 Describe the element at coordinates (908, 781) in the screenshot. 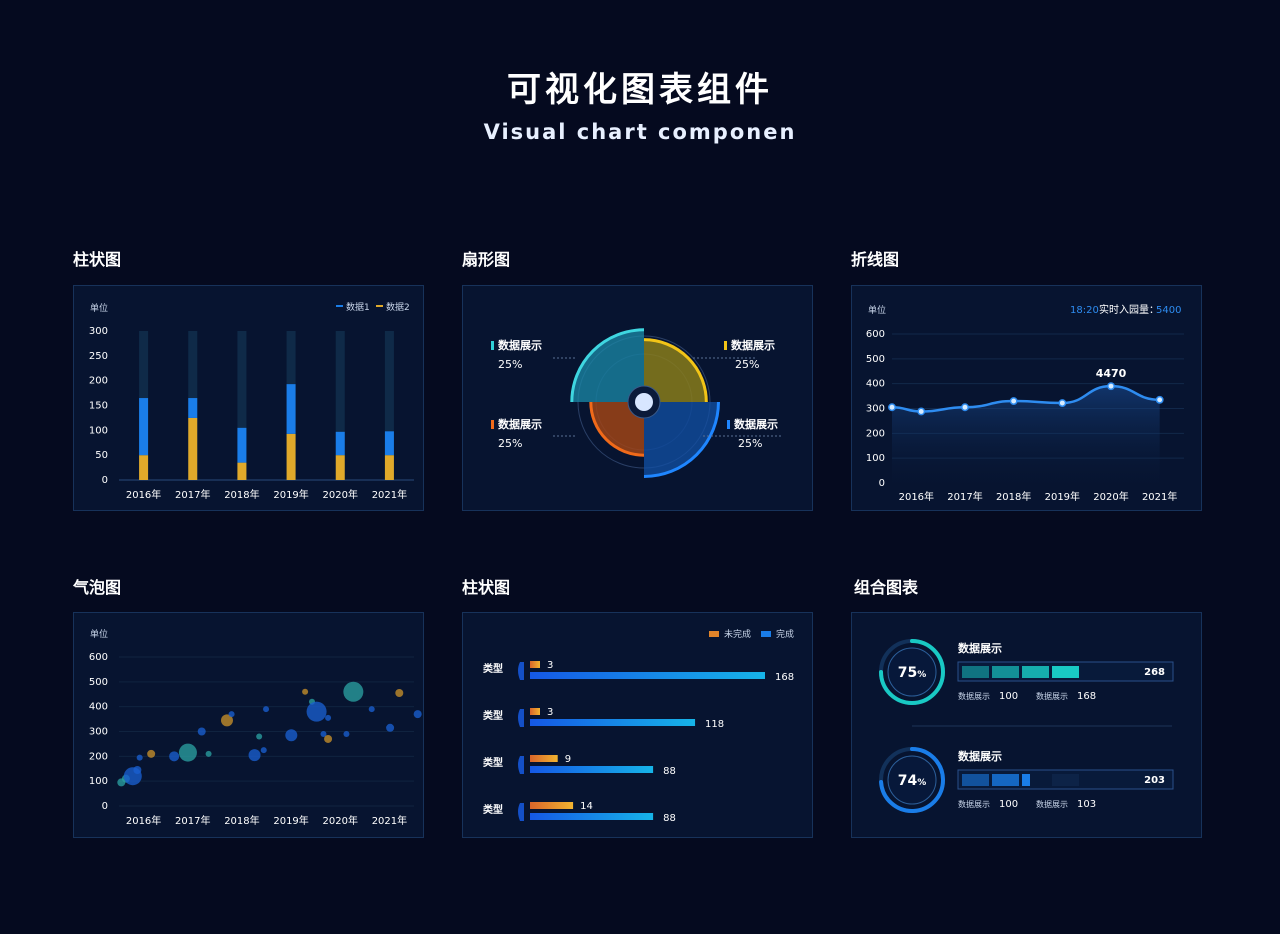

I see `progress-number: 74` at that location.